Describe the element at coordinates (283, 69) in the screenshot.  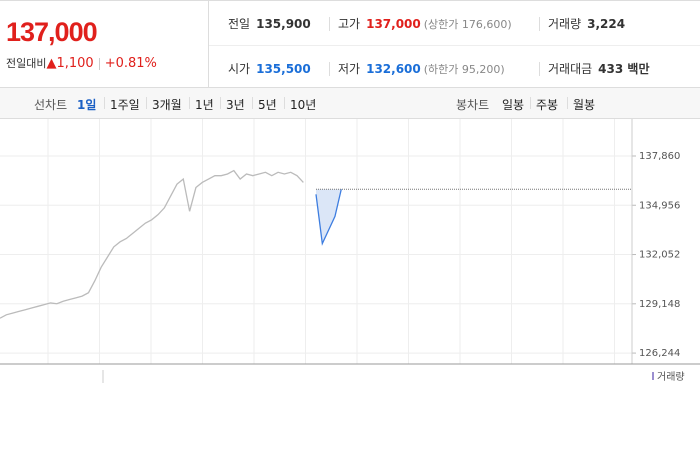
I see `info-value: 135,500` at that location.